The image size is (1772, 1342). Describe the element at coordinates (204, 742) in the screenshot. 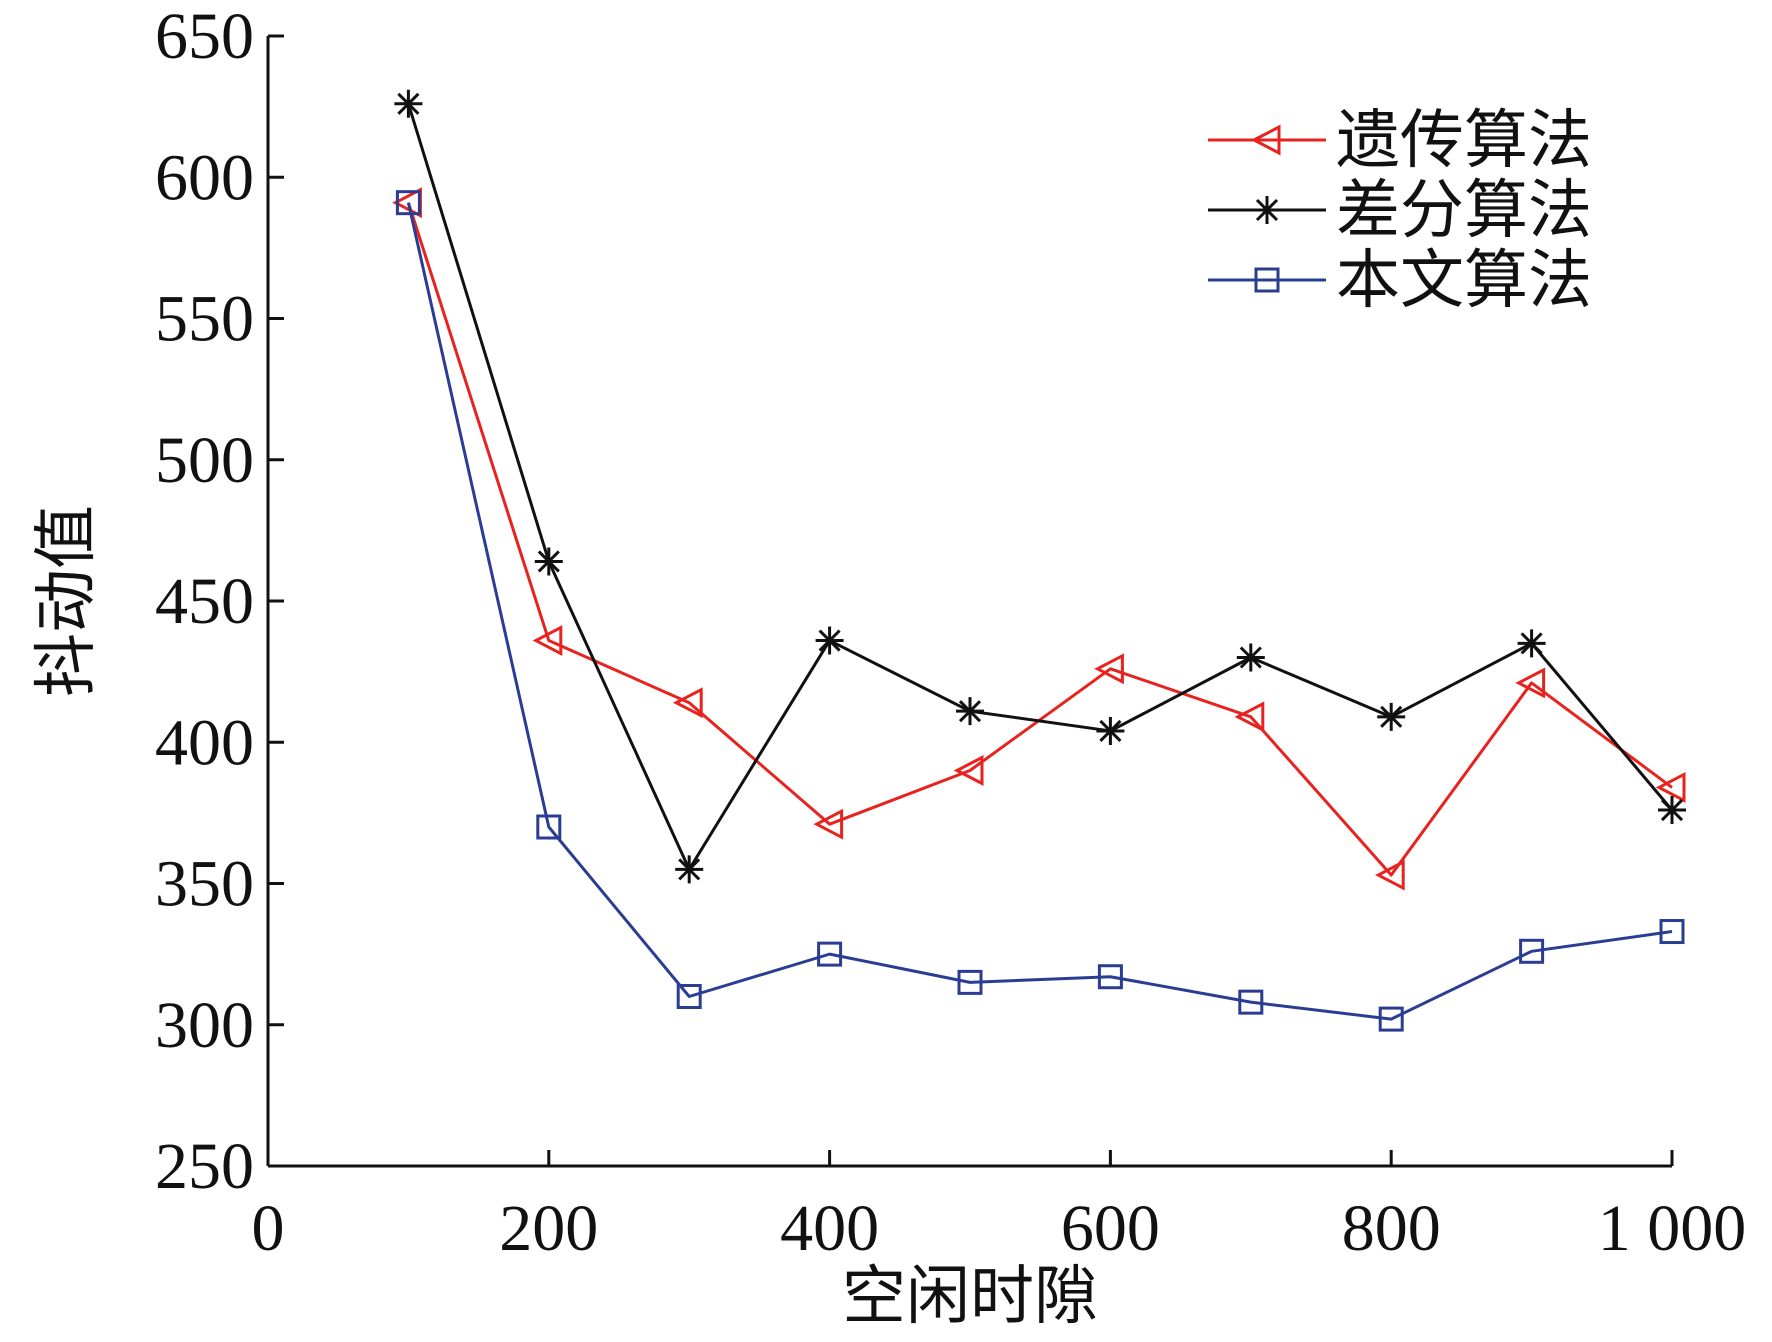

I see `y-tick-label: 400` at that location.